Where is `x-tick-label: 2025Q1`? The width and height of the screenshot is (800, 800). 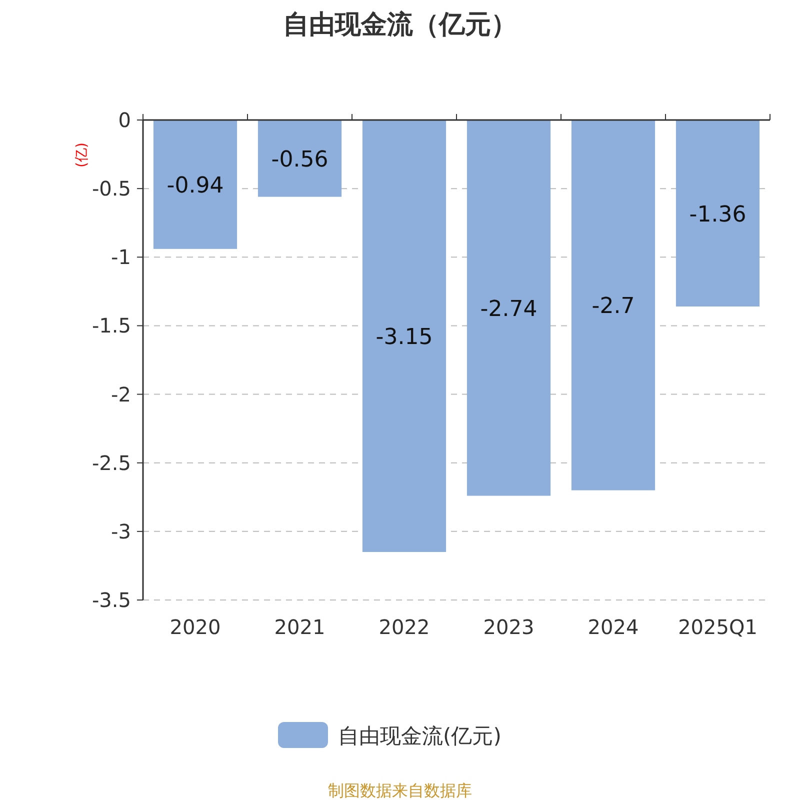 x-tick-label: 2025Q1 is located at coordinates (718, 627).